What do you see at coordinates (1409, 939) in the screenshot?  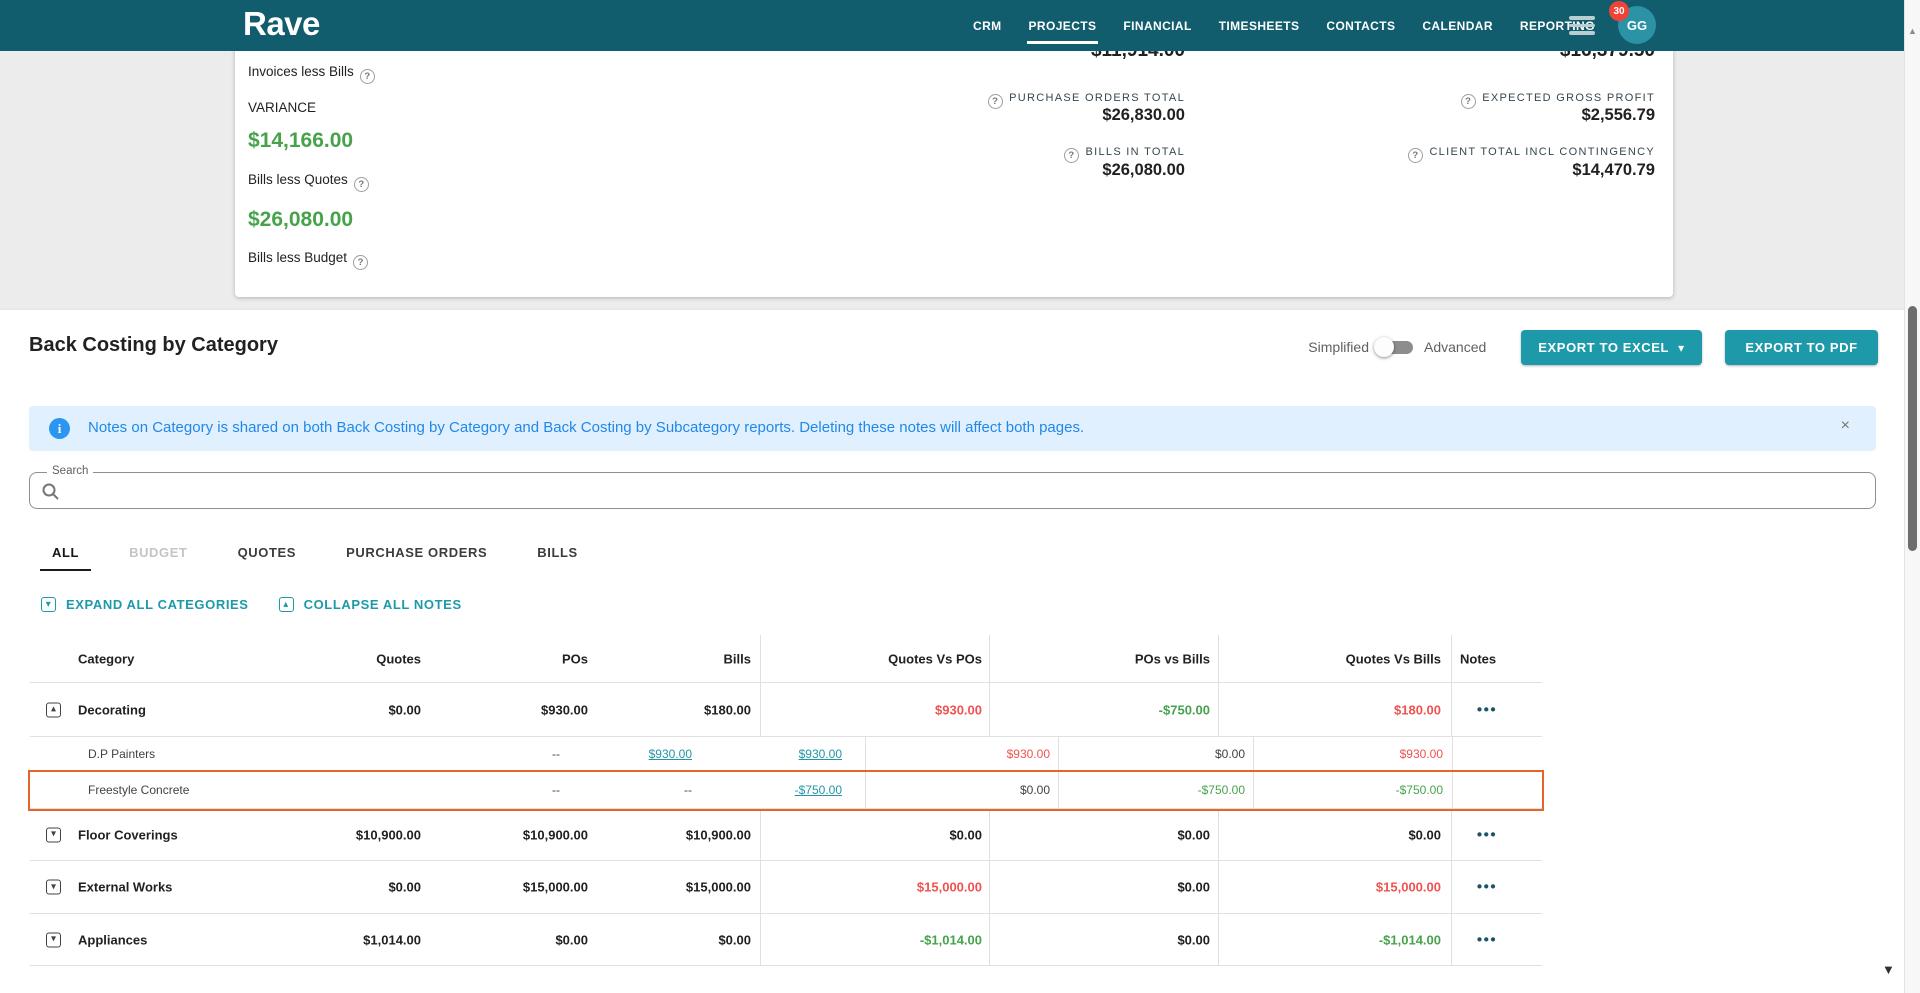 I see `quotes-vs-bills-value: -$1,014.00` at bounding box center [1409, 939].